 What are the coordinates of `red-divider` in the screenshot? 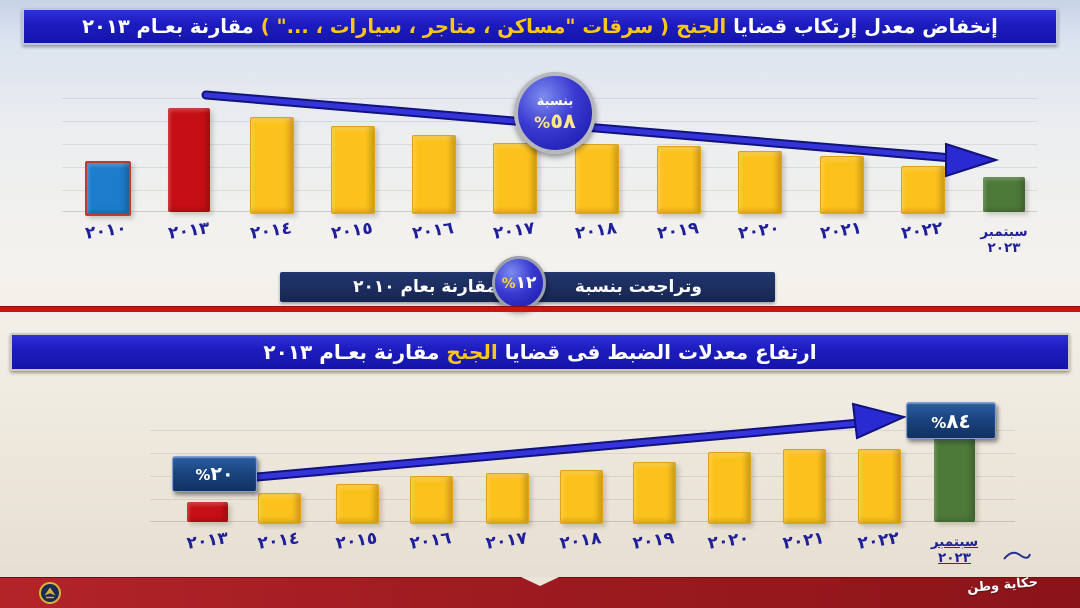 It's located at (540, 309).